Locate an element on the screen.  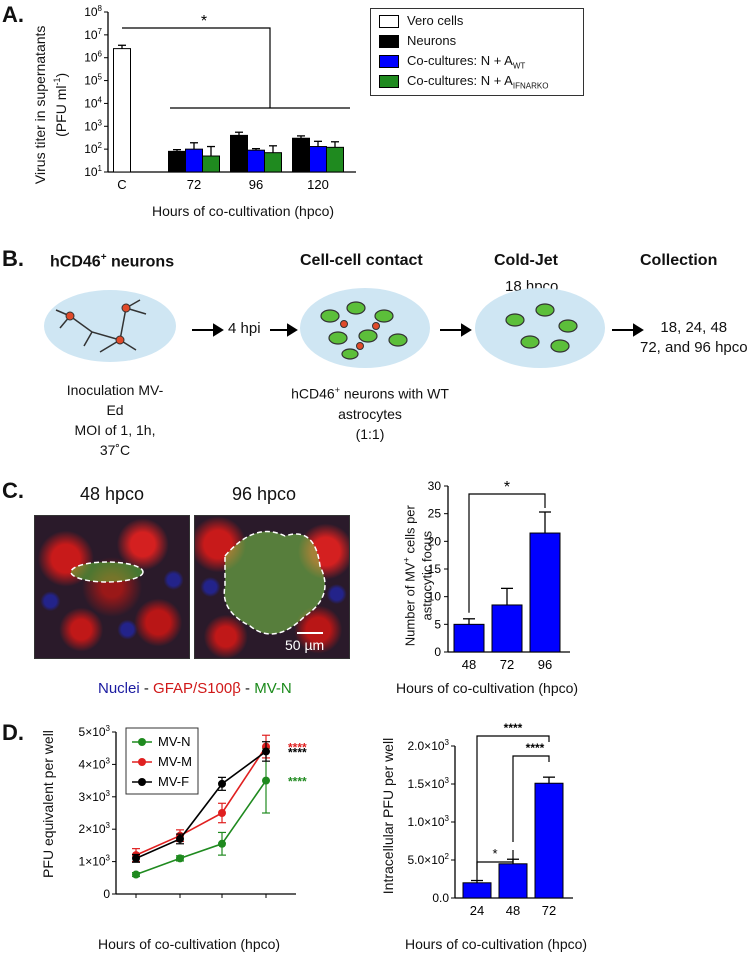
y-tick-label: 10⁷ is located at coordinates (93, 34).